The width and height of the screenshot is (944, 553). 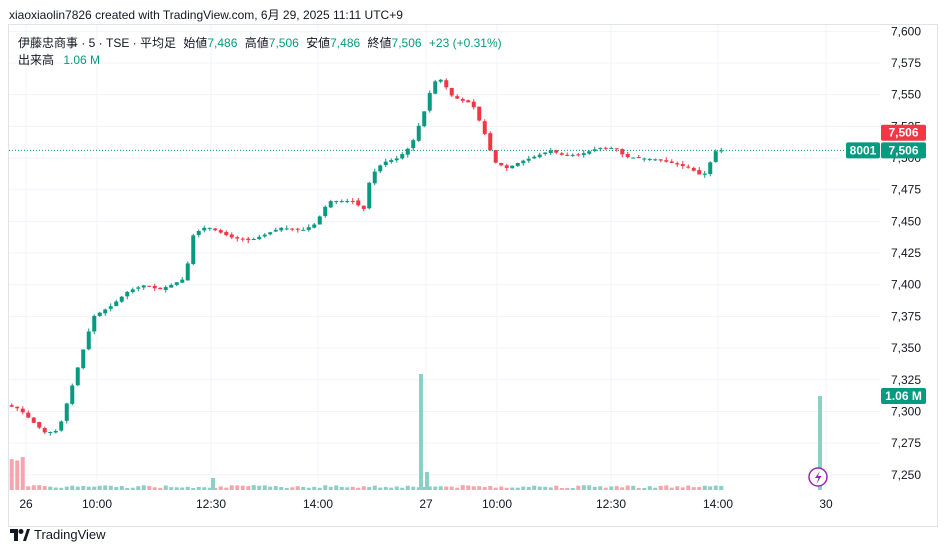 I want to click on legend-close-label: 終値, so click(x=379, y=43).